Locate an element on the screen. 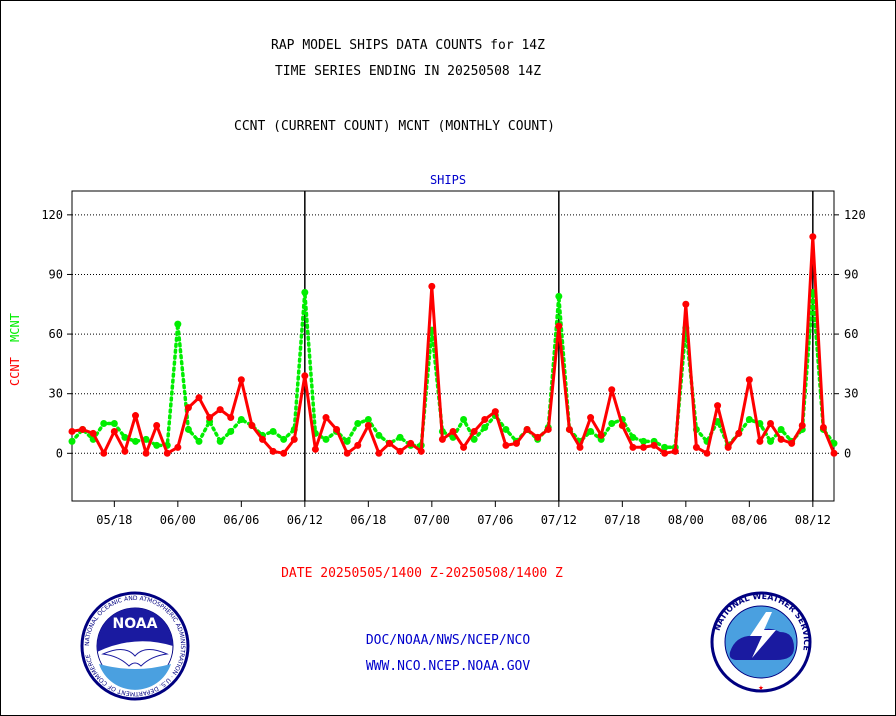 This screenshot has height=716, width=896. y-tick-label-right: 90 is located at coordinates (851, 274).